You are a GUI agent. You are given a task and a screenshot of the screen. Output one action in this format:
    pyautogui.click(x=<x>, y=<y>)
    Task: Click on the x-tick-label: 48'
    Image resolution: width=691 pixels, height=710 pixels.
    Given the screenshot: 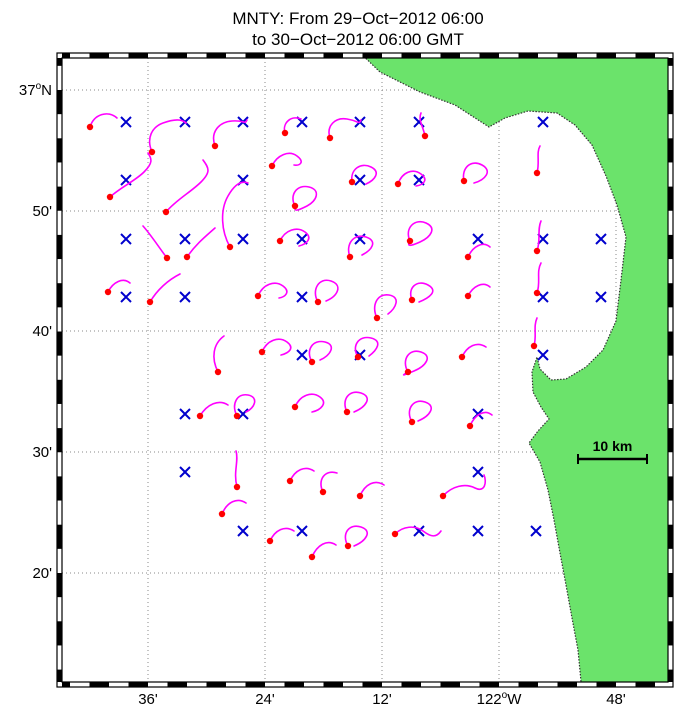 What is the action you would take?
    pyautogui.click(x=616, y=699)
    